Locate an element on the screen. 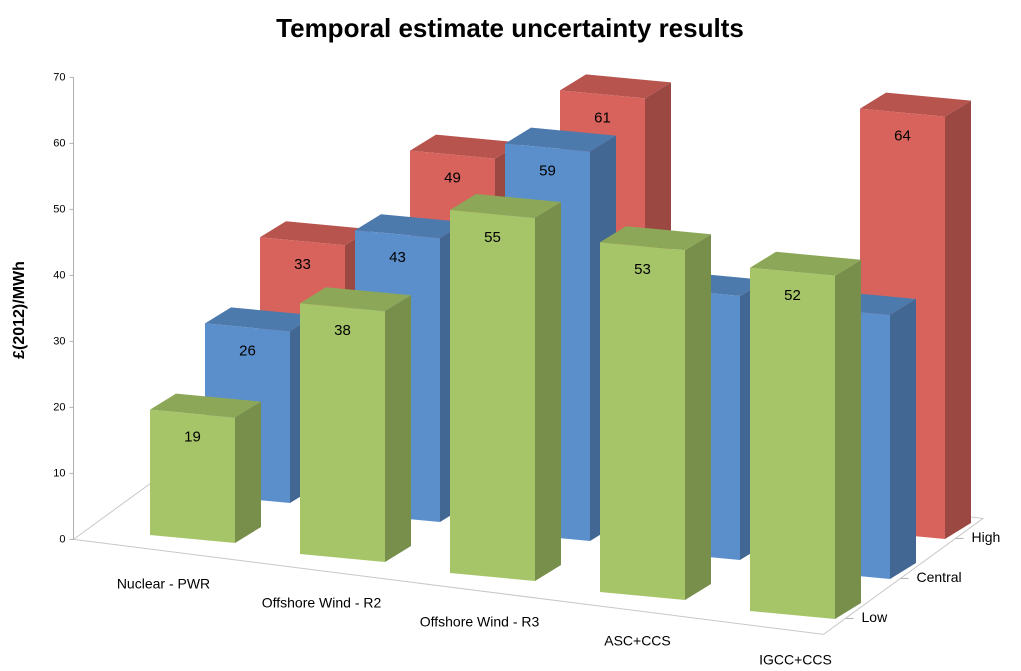 This screenshot has height=671, width=1021. y-tick-label: 10 is located at coordinates (59, 473).